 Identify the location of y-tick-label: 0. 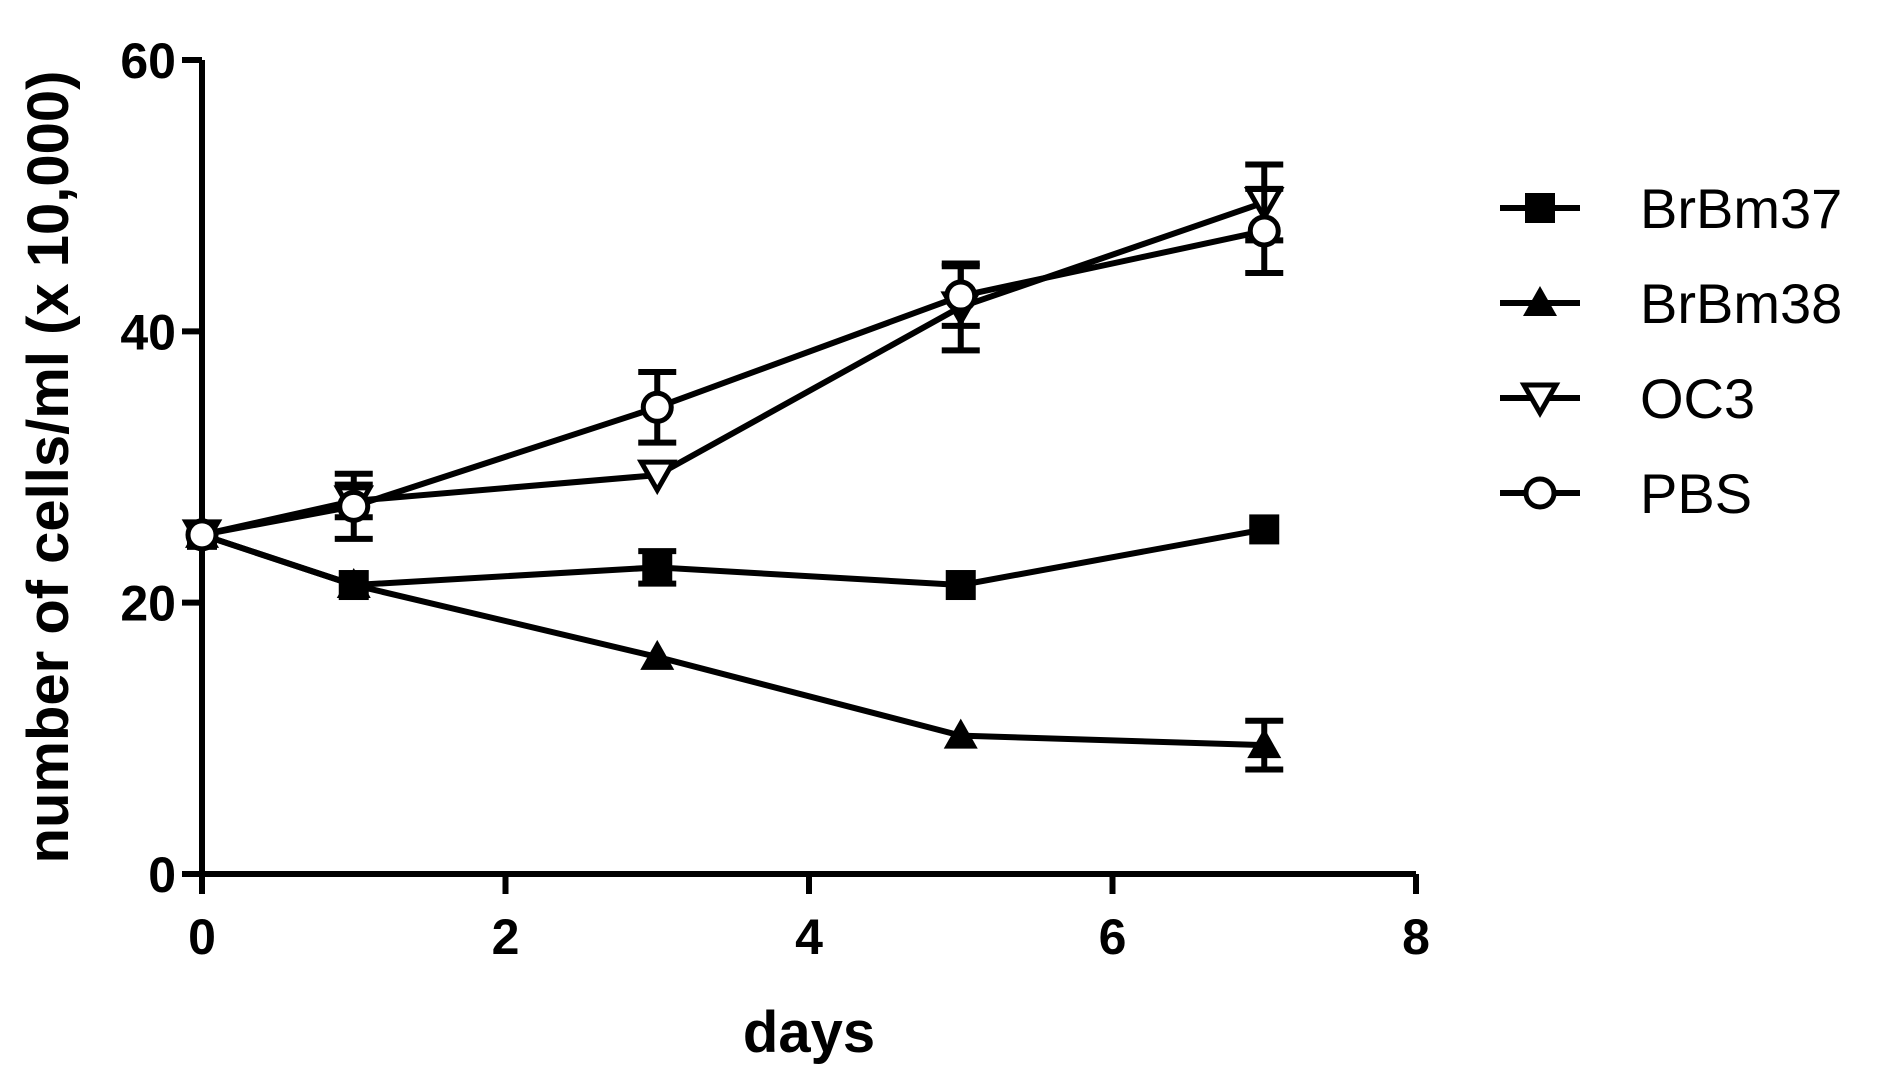
(162, 875).